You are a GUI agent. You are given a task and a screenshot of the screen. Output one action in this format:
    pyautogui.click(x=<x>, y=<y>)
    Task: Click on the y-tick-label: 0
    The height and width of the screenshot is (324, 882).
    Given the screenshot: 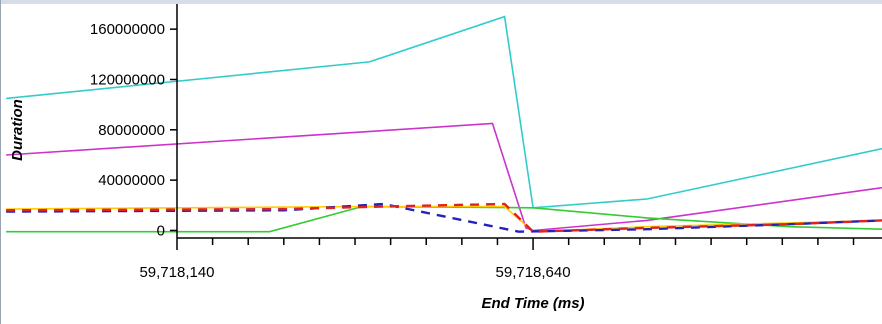 What is the action you would take?
    pyautogui.click(x=161, y=230)
    